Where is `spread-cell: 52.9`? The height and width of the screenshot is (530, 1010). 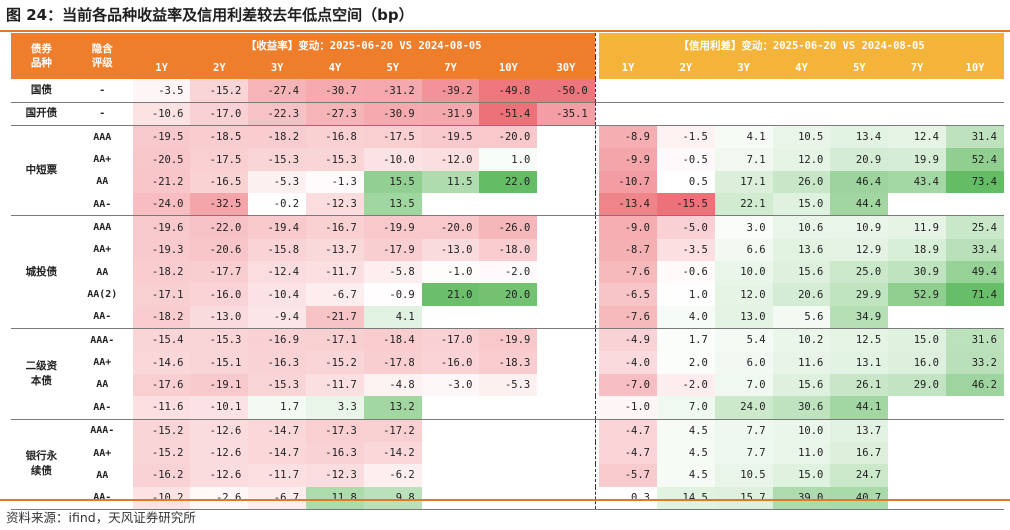
spread-cell: 52.9 is located at coordinates (917, 294).